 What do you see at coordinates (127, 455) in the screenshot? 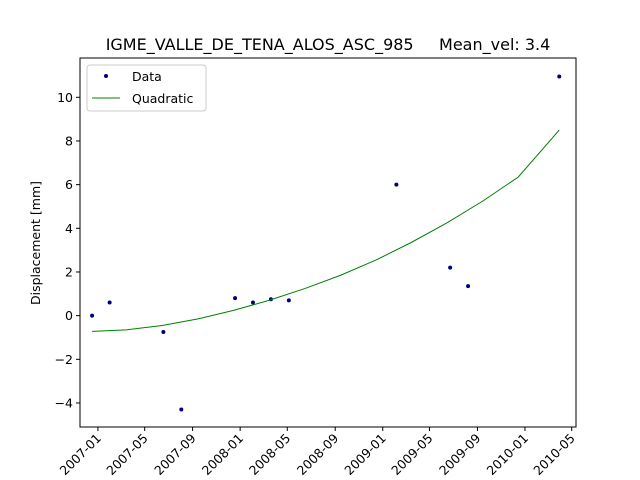
I see `x-tick-label-1: 2007-05` at bounding box center [127, 455].